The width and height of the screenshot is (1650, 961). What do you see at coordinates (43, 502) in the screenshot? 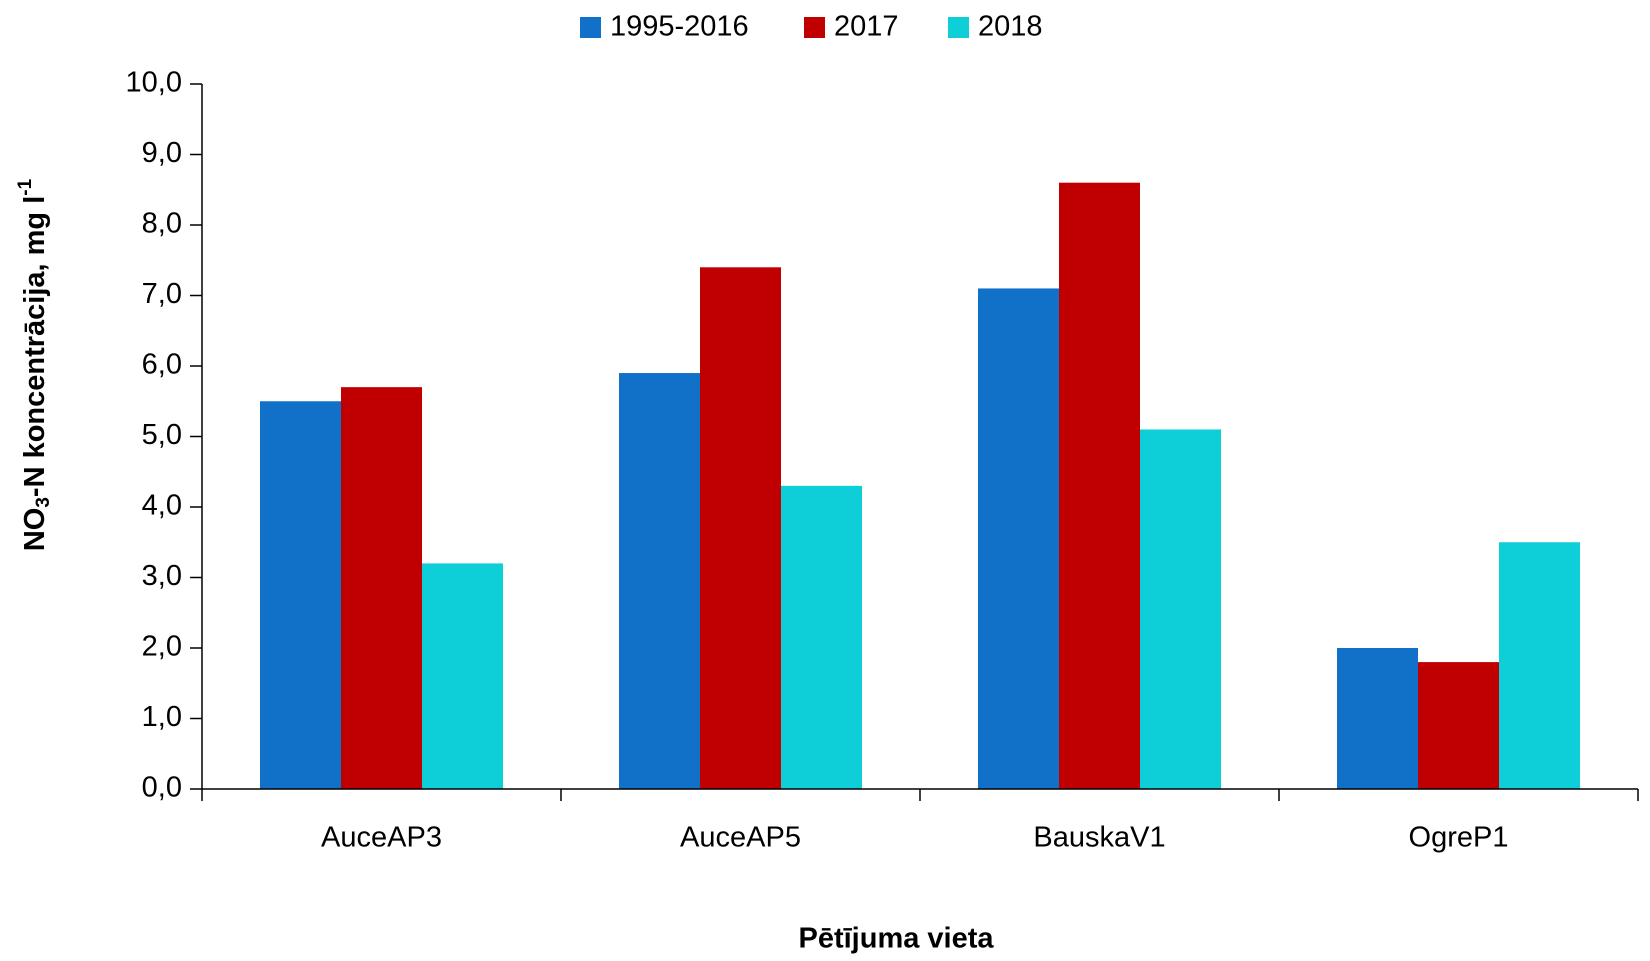
I see `y-axis-label-sub: 3` at bounding box center [43, 502].